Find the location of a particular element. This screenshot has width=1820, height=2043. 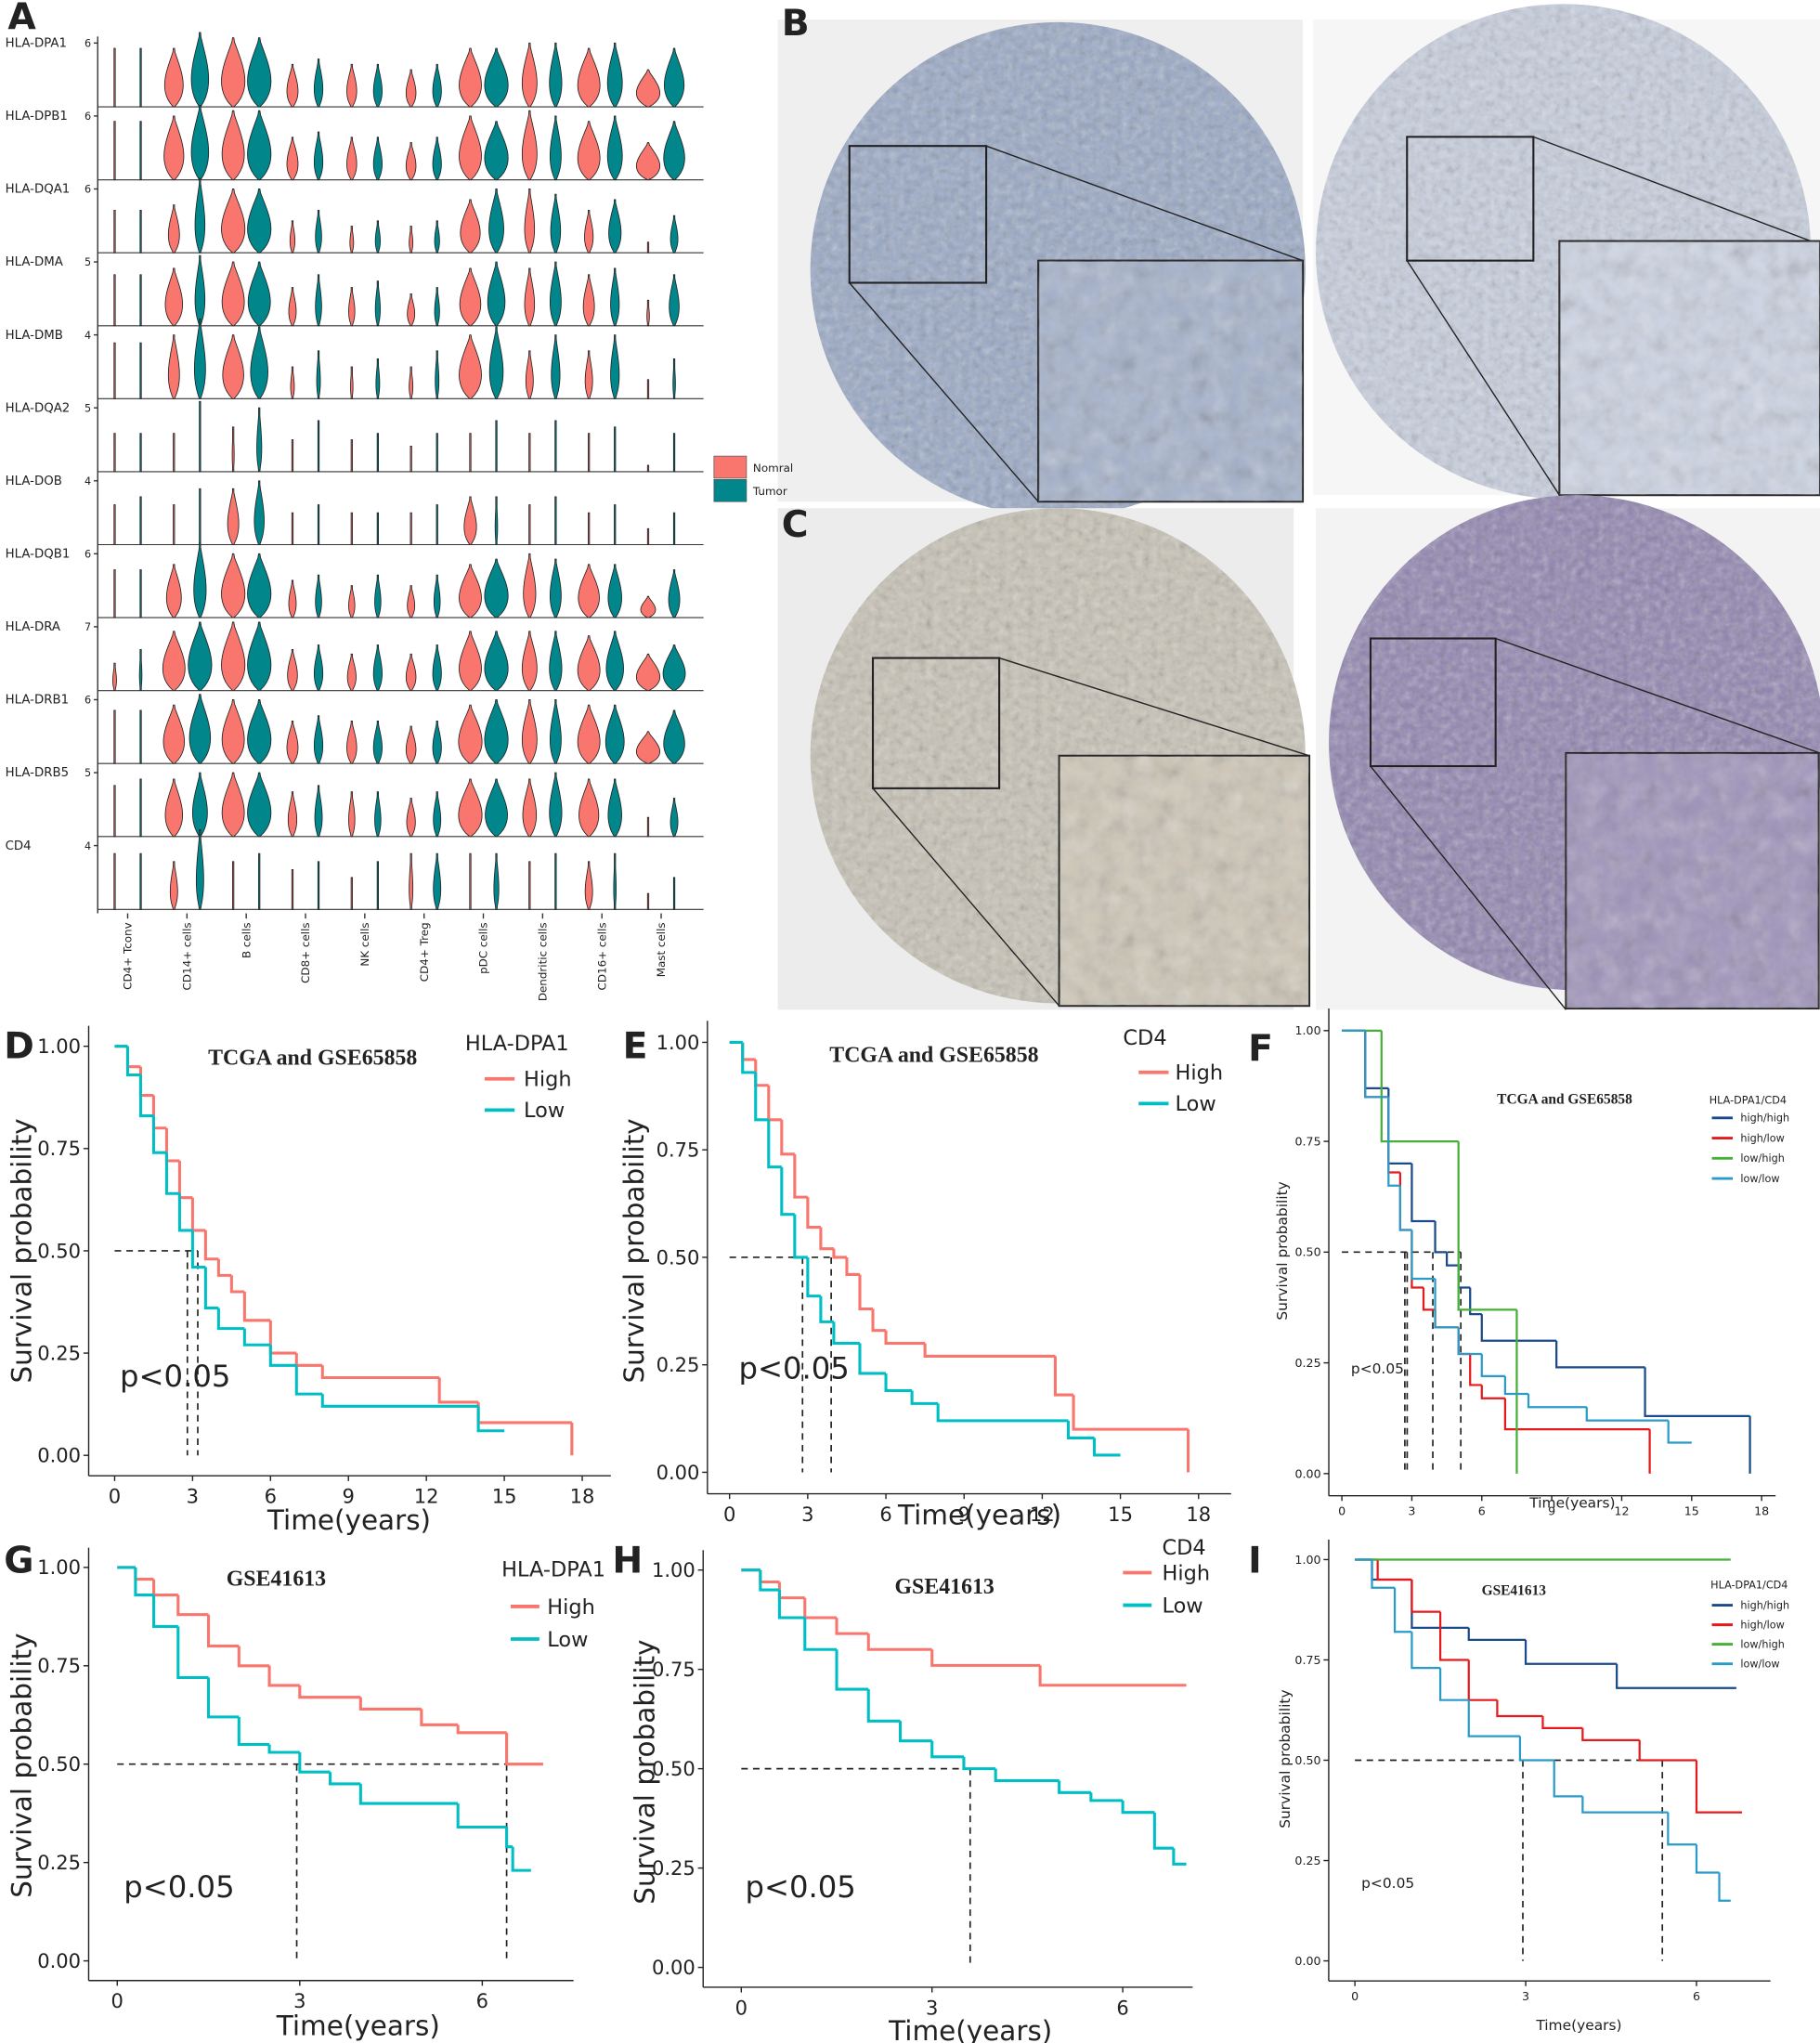

panel-label: I is located at coordinates (1255, 1560).